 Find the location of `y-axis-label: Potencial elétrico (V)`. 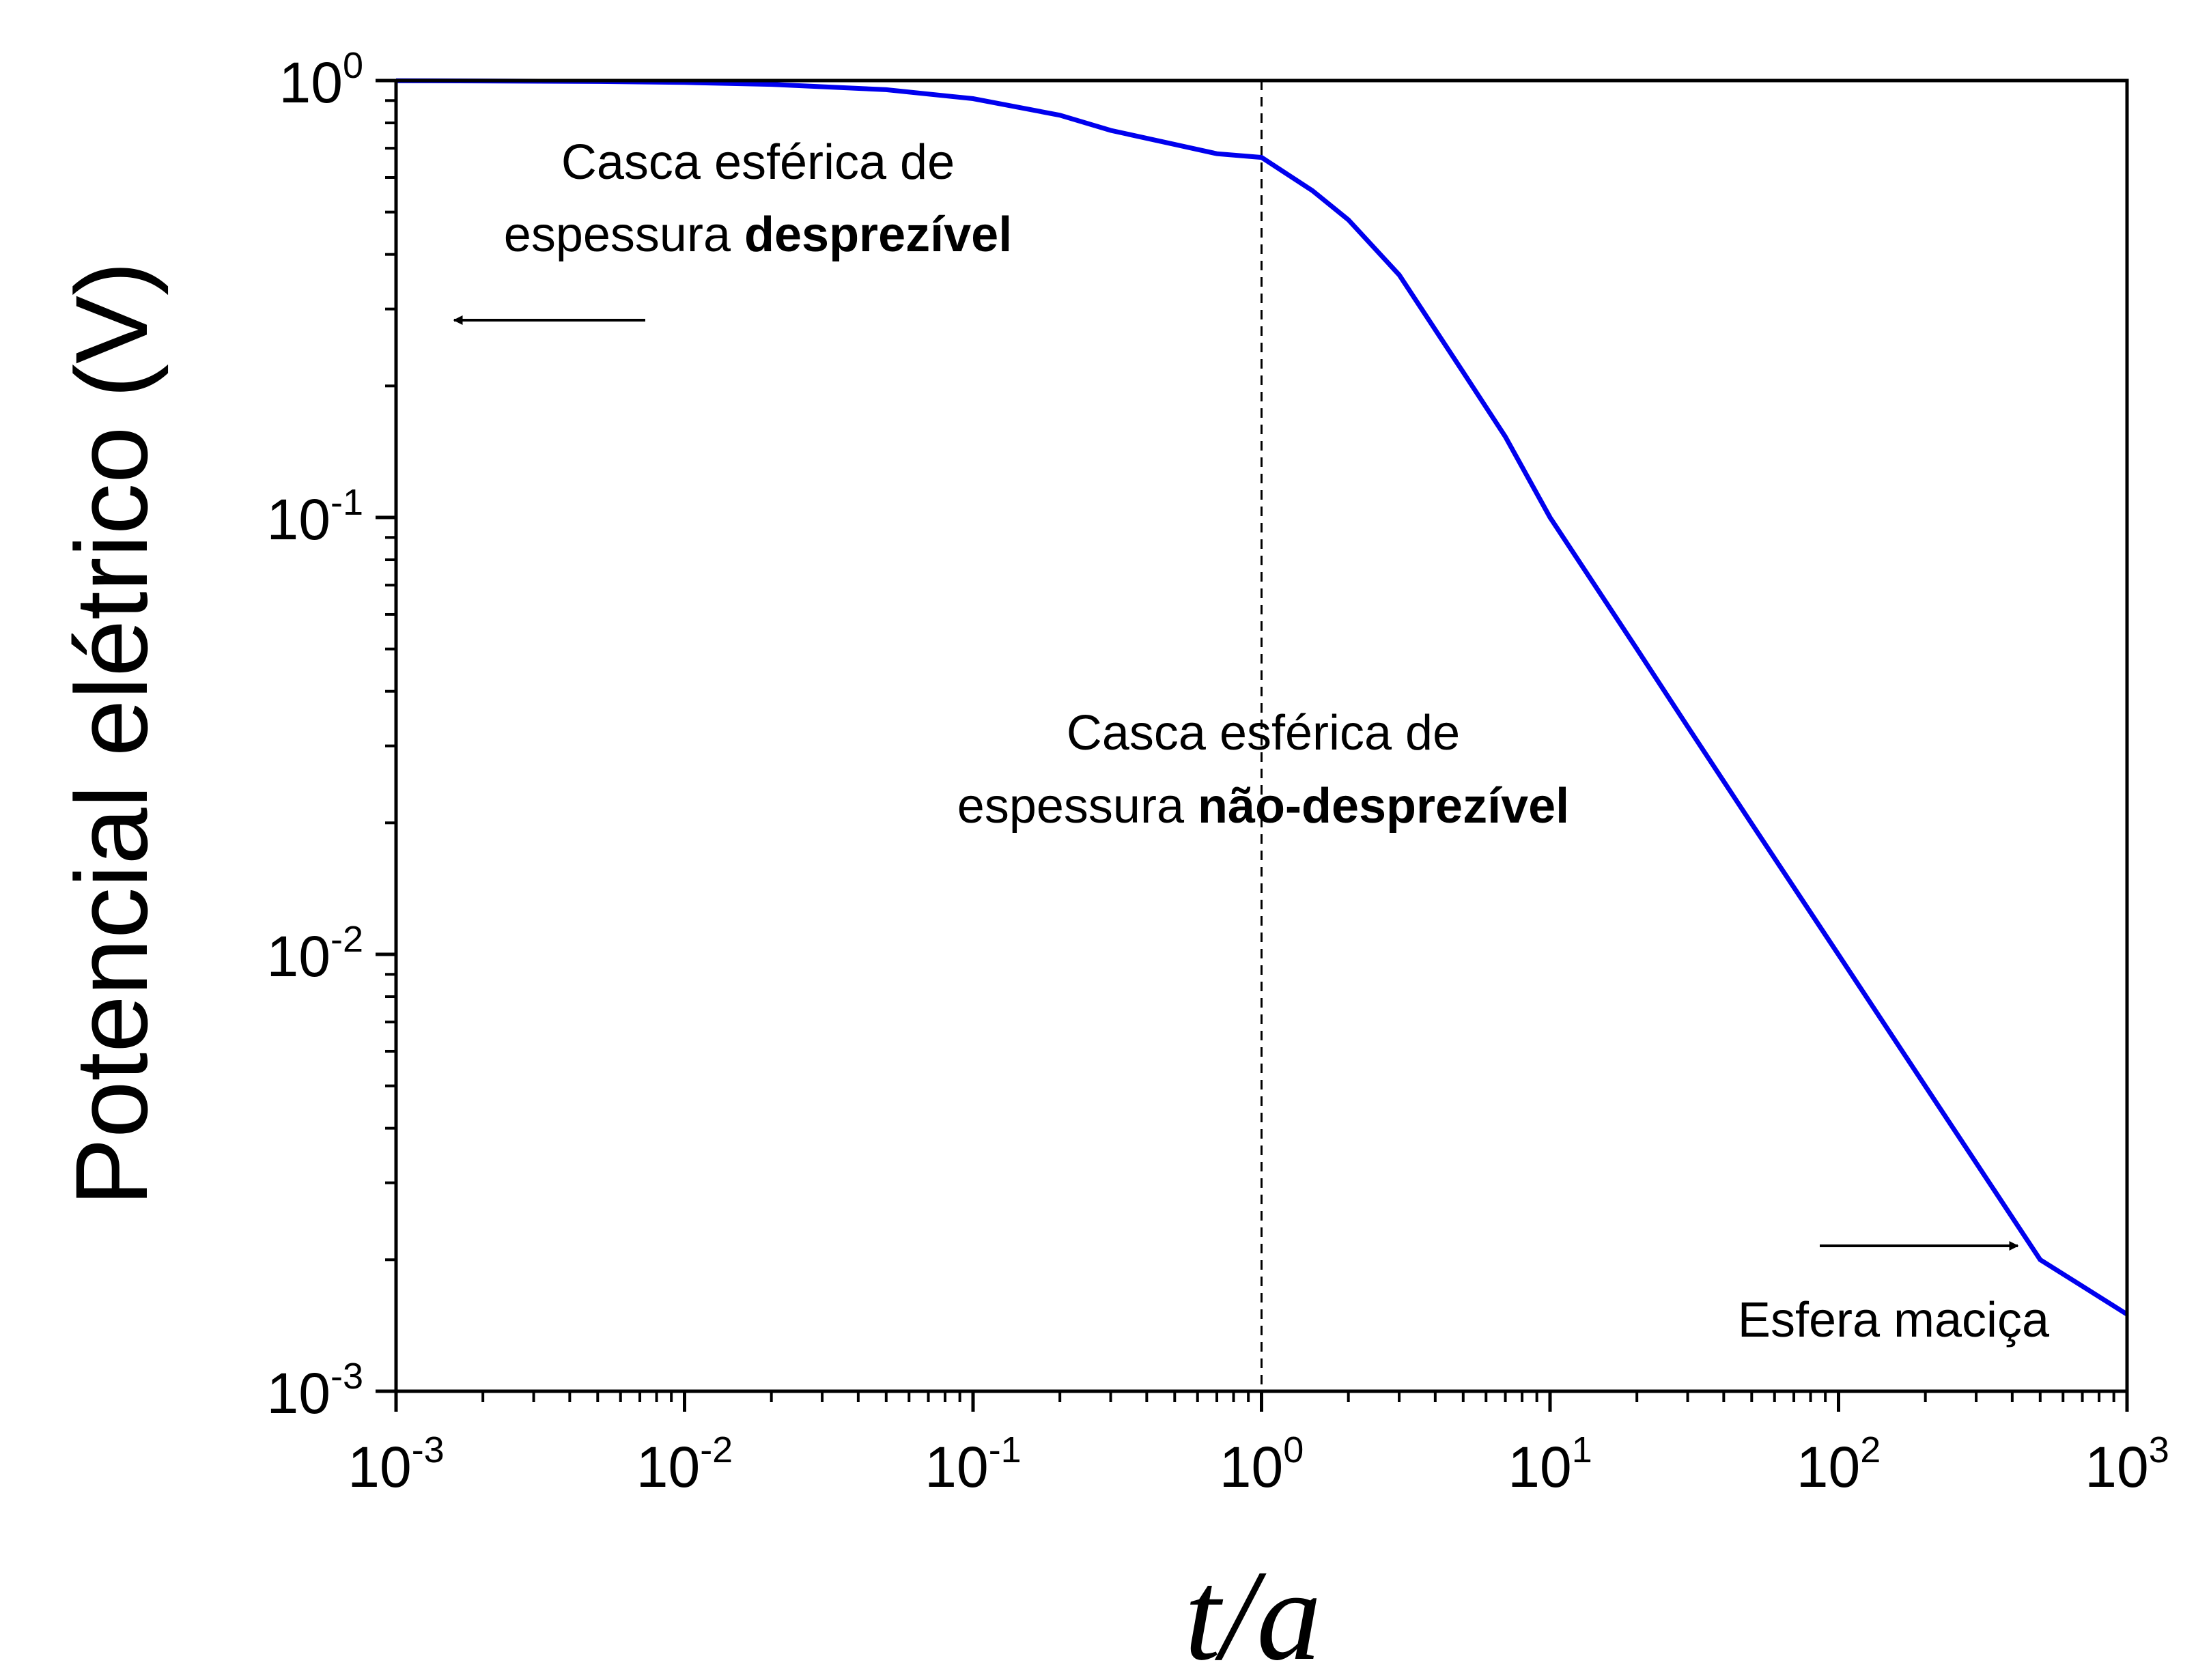

y-axis-label: Potencial elétrico (V) is located at coordinates (112, 733).